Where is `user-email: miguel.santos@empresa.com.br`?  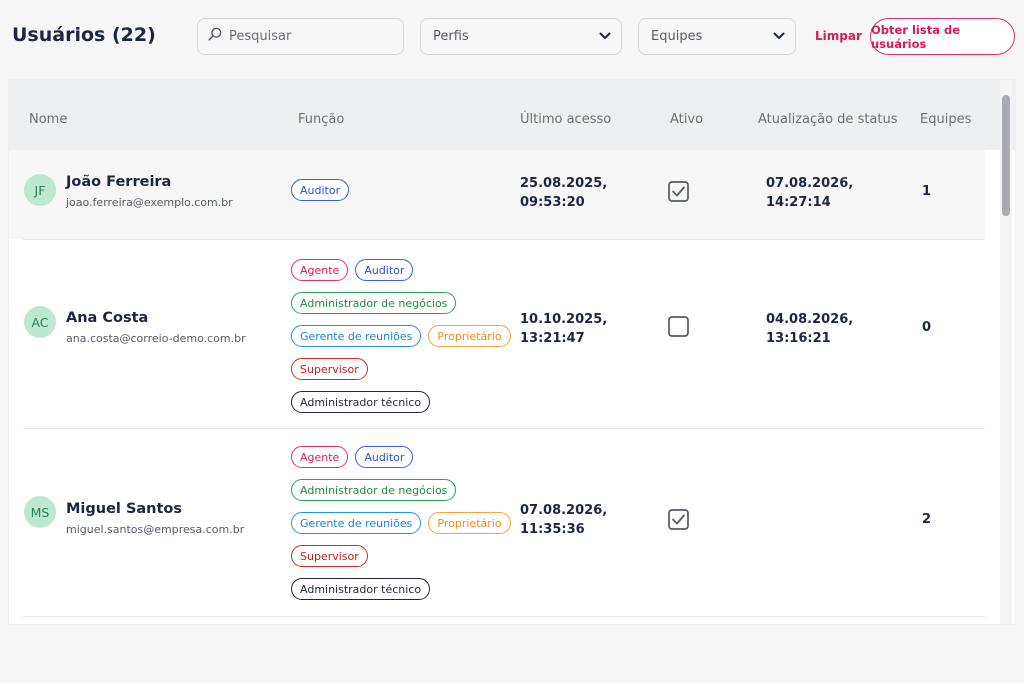
user-email: miguel.santos@empresa.com.br is located at coordinates (155, 529).